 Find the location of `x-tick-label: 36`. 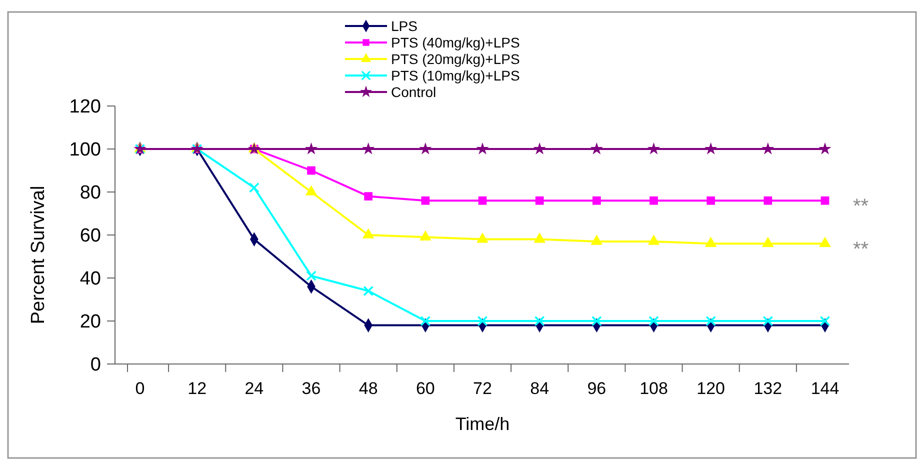

x-tick-label: 36 is located at coordinates (311, 388).